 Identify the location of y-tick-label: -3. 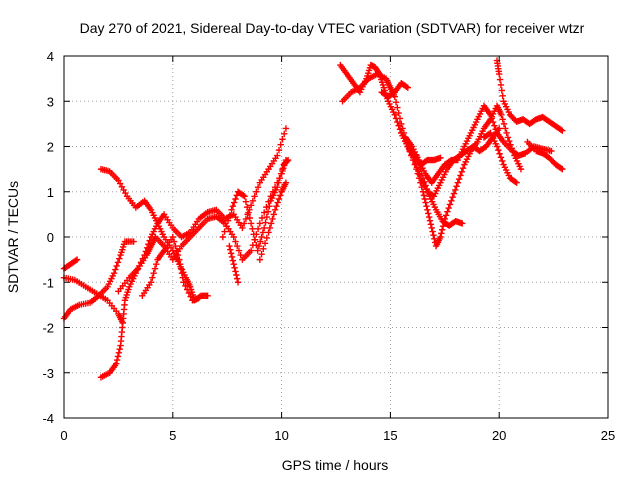
(48, 373).